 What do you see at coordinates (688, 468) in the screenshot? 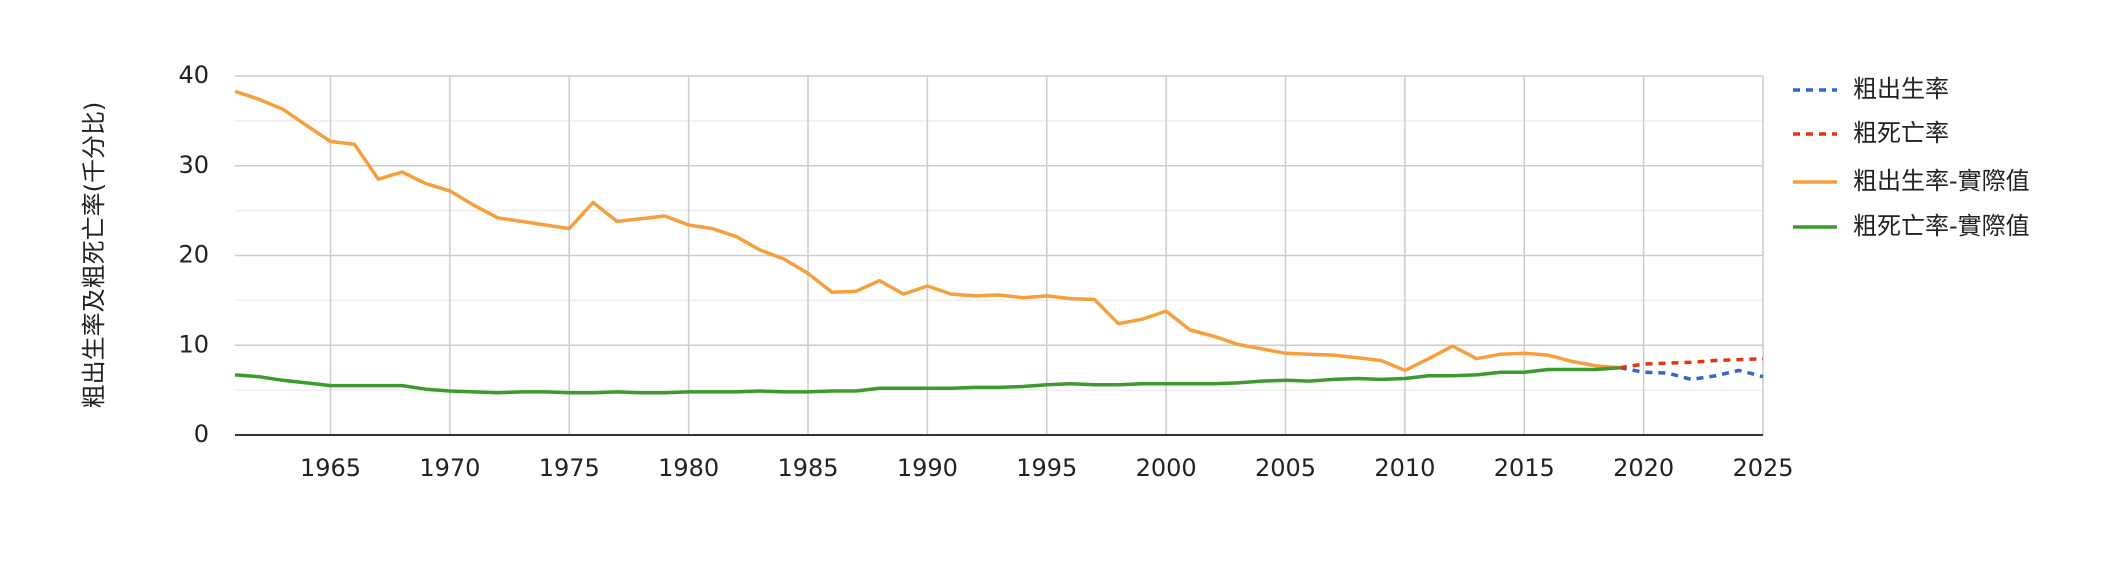
I see `x-tick-label: 1980` at bounding box center [688, 468].